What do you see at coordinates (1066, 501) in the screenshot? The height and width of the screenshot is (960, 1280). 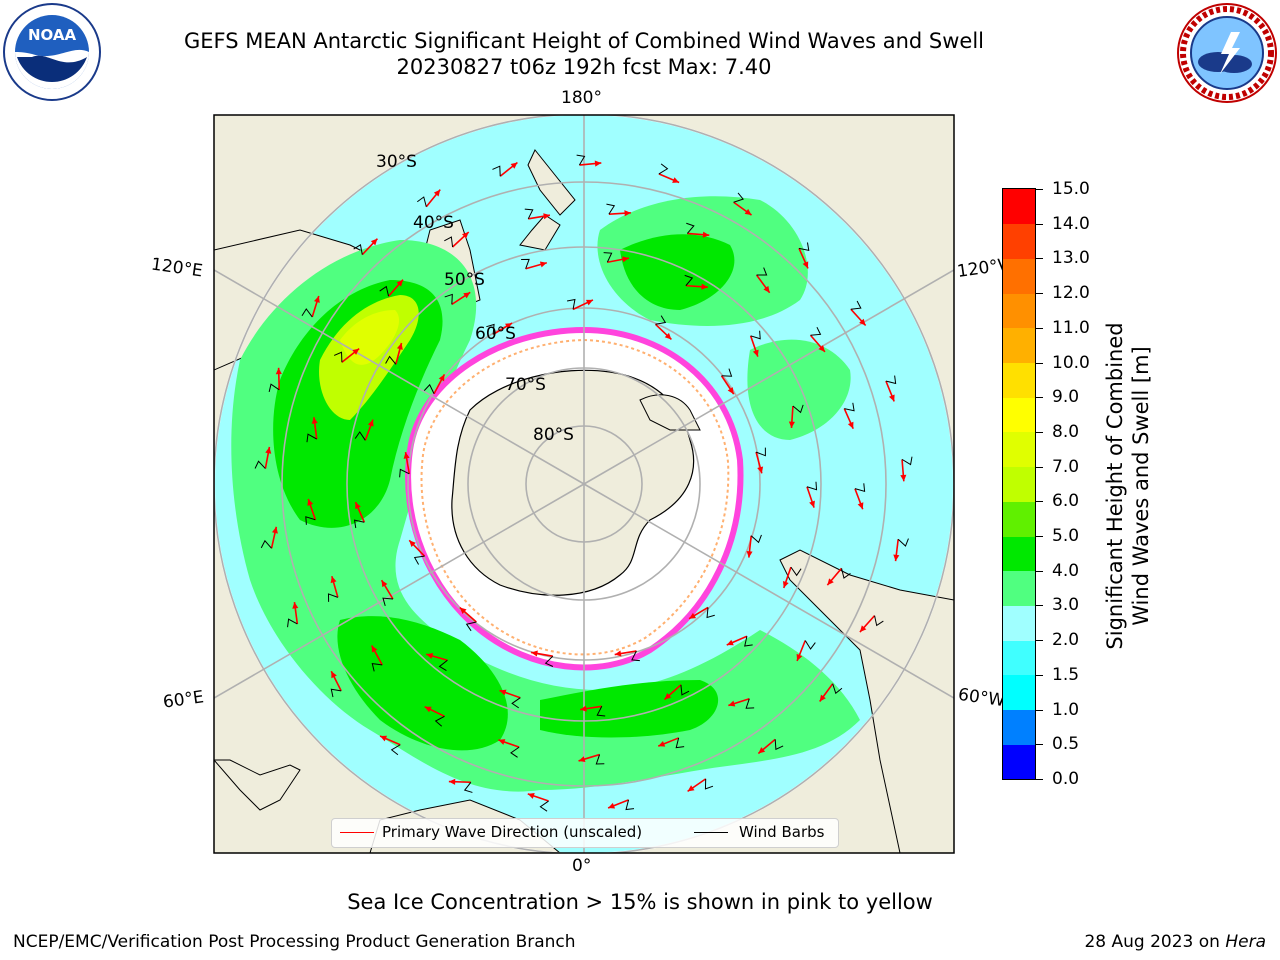 I see `colorbar-tick-label: 6.0` at bounding box center [1066, 501].